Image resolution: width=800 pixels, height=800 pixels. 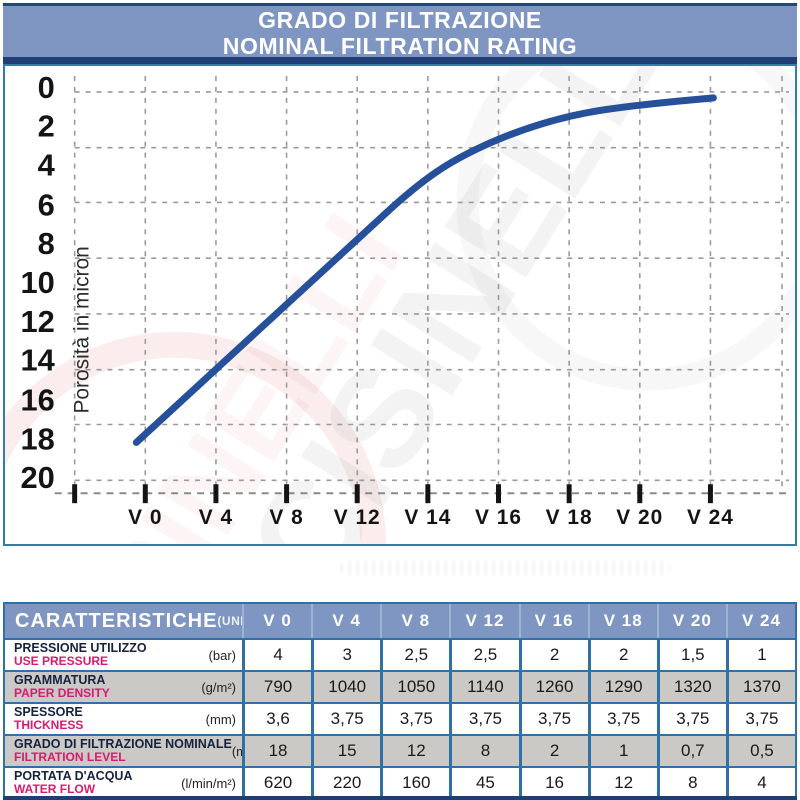 What do you see at coordinates (216, 517) in the screenshot?
I see `x-tick-label: V 4` at bounding box center [216, 517].